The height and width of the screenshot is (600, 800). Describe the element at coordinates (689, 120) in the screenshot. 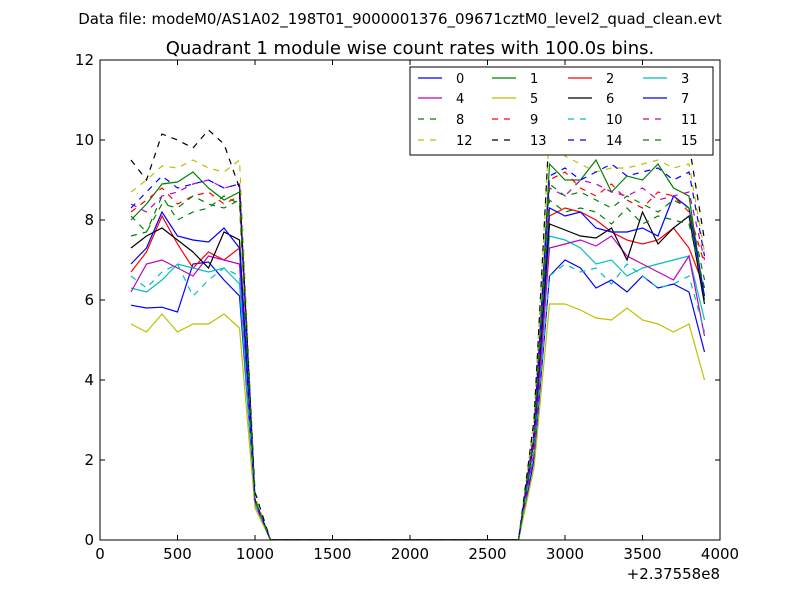

I see `legend-label-11: 11` at that location.